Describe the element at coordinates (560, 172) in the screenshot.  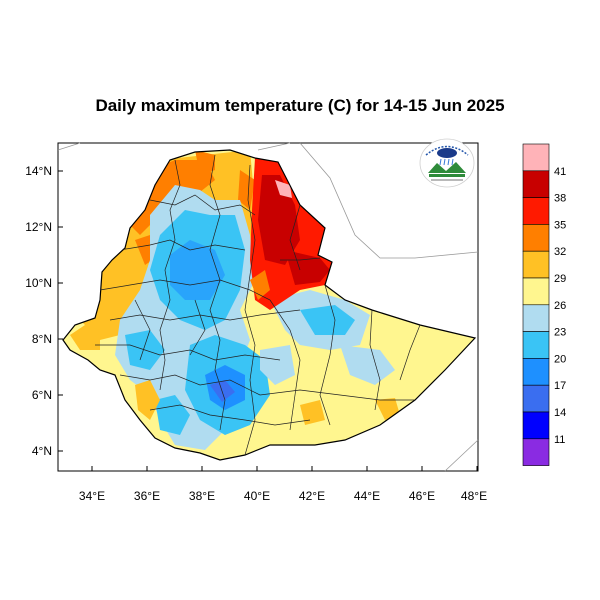
I see `colorbar-label: 41` at that location.